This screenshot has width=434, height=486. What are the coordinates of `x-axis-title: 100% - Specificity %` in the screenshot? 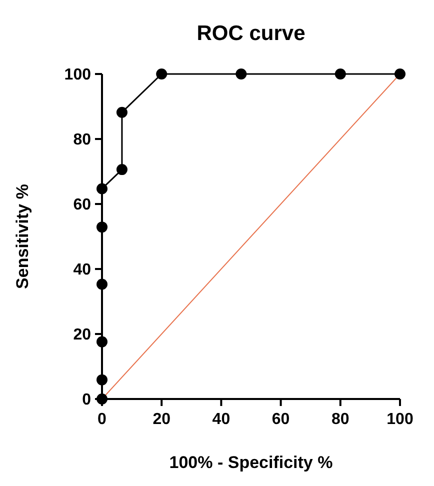 It's located at (251, 462).